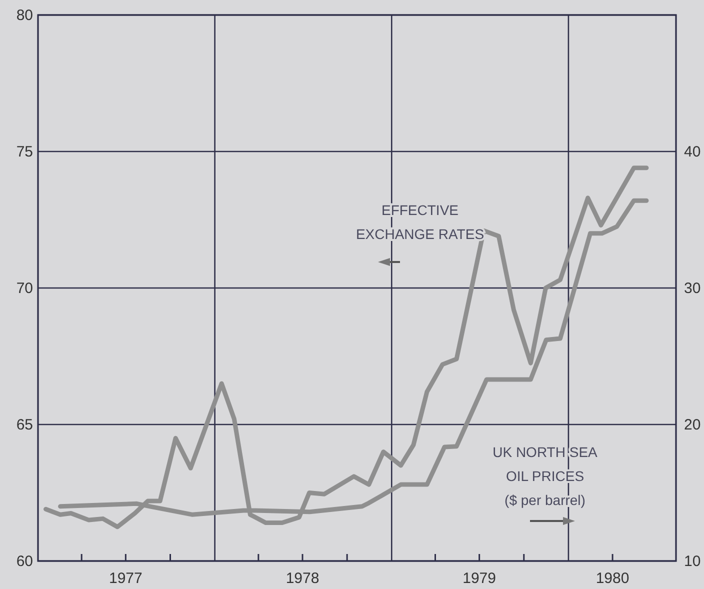 Image resolution: width=704 pixels, height=589 pixels. What do you see at coordinates (24, 15) in the screenshot?
I see `y-tick-label: 80` at bounding box center [24, 15].